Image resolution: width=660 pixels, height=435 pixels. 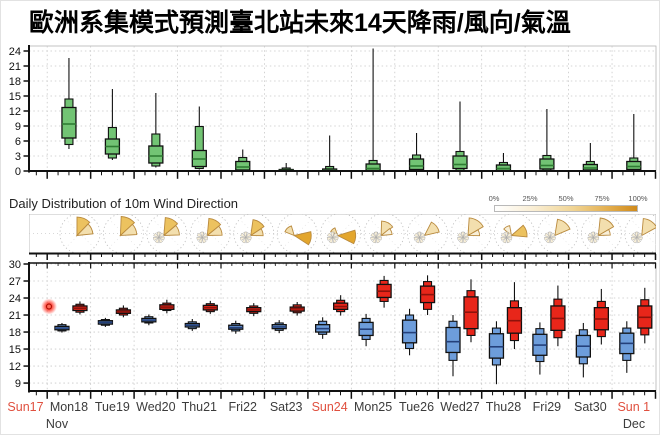 I want to click on legend-label-75pct: 75%, so click(x=602, y=198).